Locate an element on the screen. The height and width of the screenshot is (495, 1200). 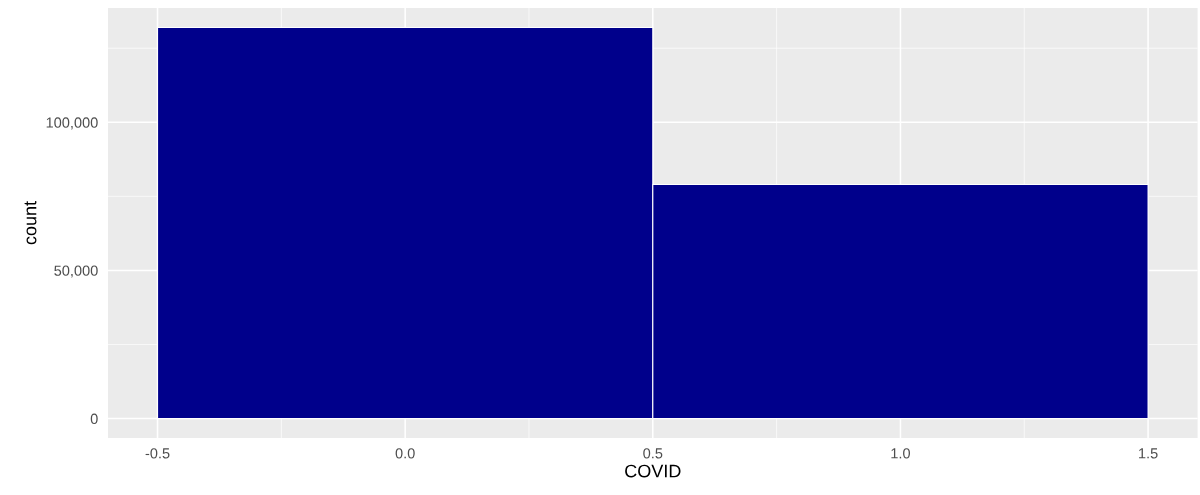
y-tick-label: 50,000 is located at coordinates (76, 271).